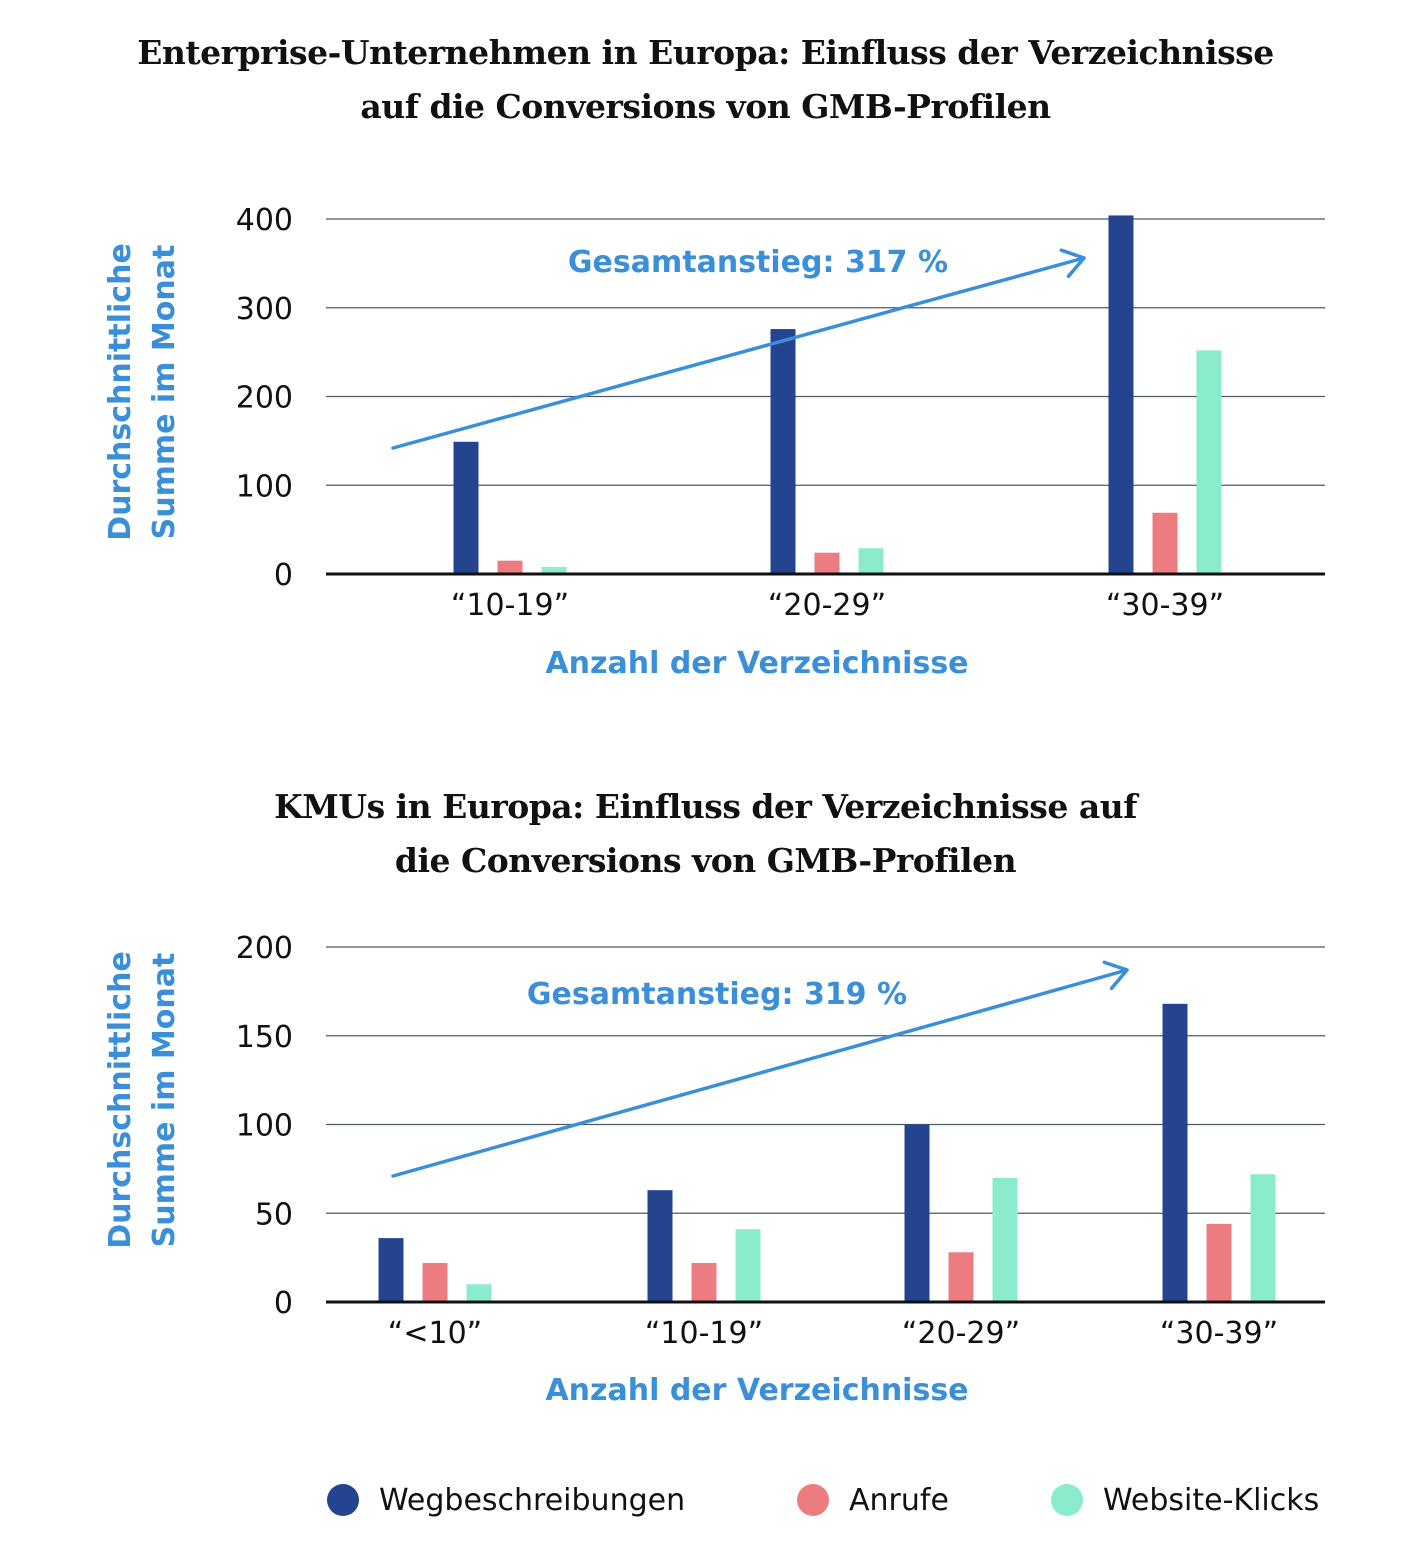  What do you see at coordinates (264, 220) in the screenshot?
I see `chart-1-y-tick-label: 400` at bounding box center [264, 220].